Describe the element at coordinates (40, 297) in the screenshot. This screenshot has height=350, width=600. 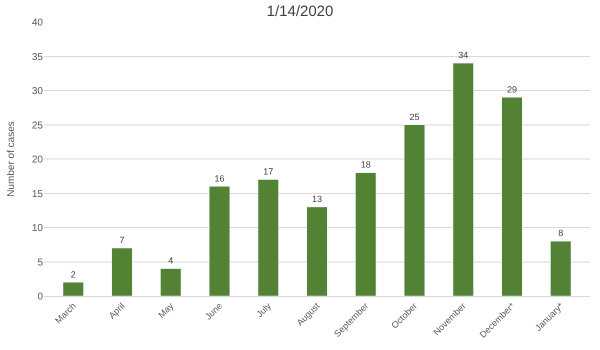
I see `y-tick-label: 0` at that location.